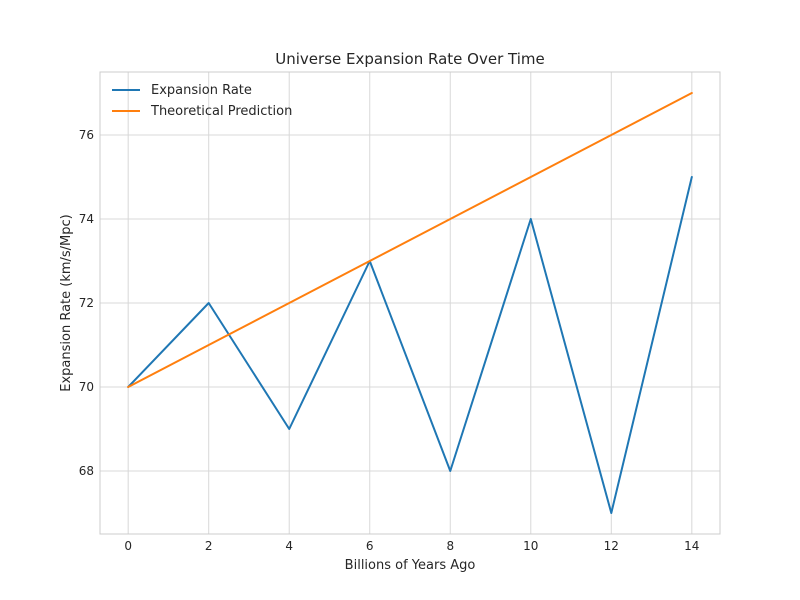  Describe the element at coordinates (221, 111) in the screenshot. I see `legend-label: Theoretical Prediction` at that location.